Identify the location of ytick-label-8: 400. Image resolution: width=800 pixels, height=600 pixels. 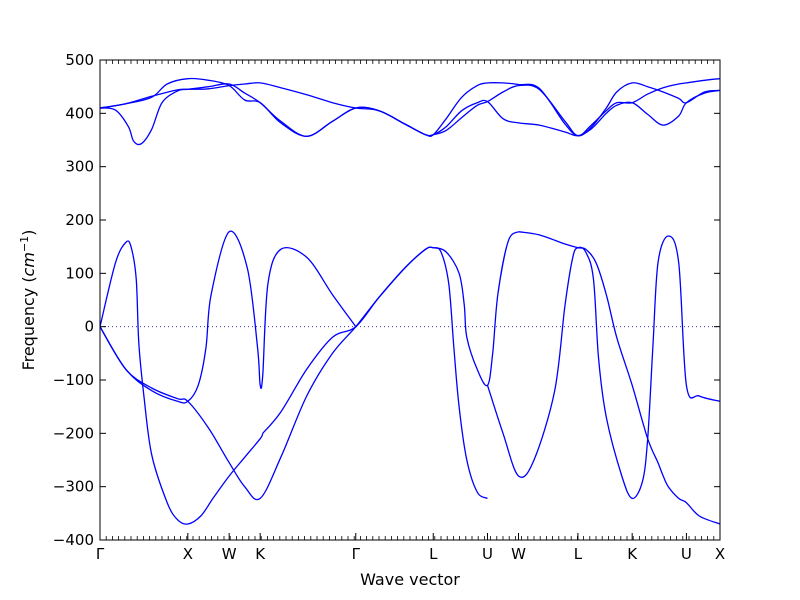
(79, 113).